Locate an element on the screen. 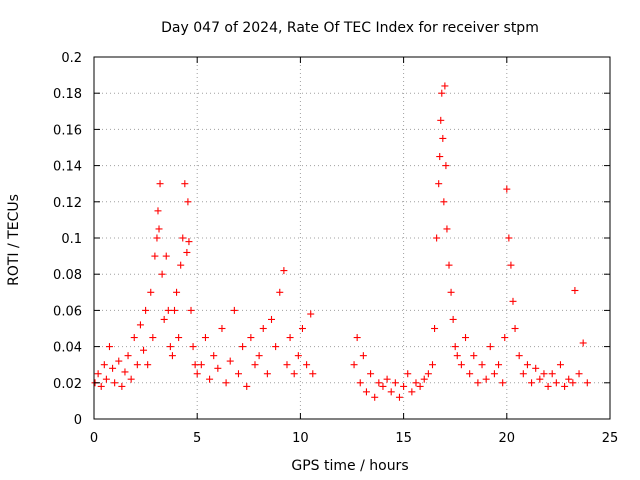 The image size is (640, 480). y-axis-title: ROTI / TECUs is located at coordinates (14, 240).